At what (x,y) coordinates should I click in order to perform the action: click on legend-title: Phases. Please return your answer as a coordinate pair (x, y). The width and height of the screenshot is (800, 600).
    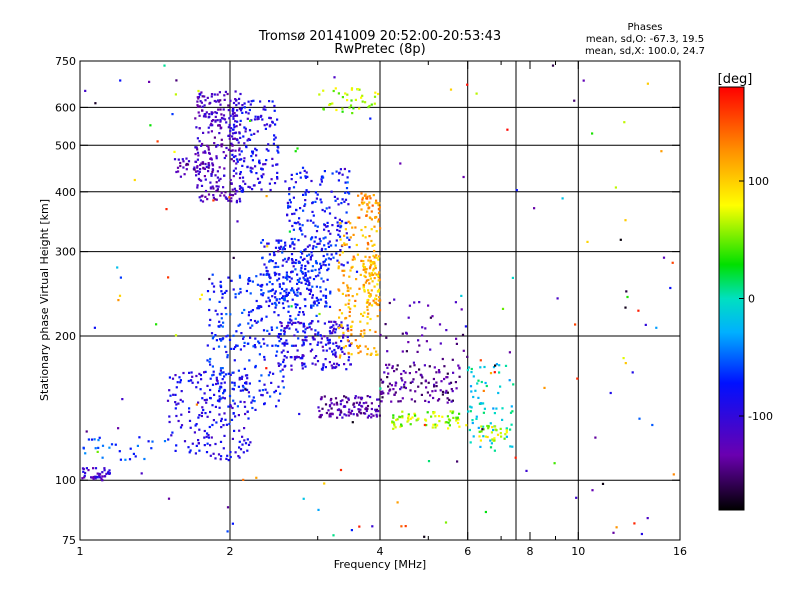
    Looking at the image, I should click on (644, 27).